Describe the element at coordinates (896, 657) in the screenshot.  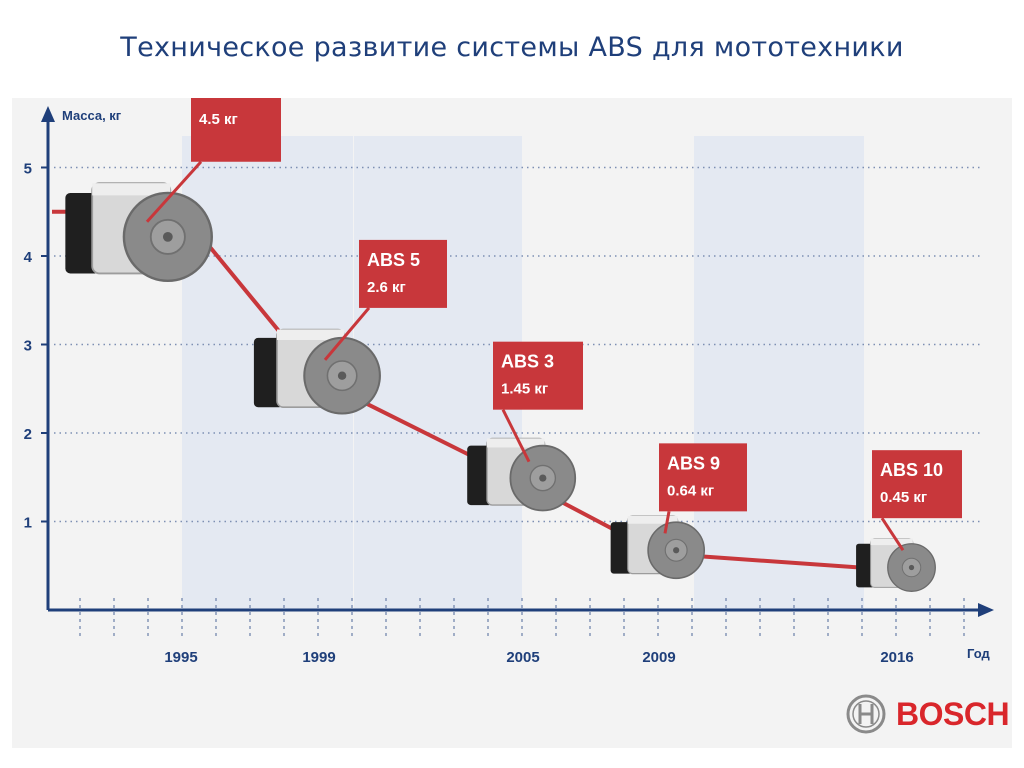
I see `x-tick-label-2016: 2016` at that location.